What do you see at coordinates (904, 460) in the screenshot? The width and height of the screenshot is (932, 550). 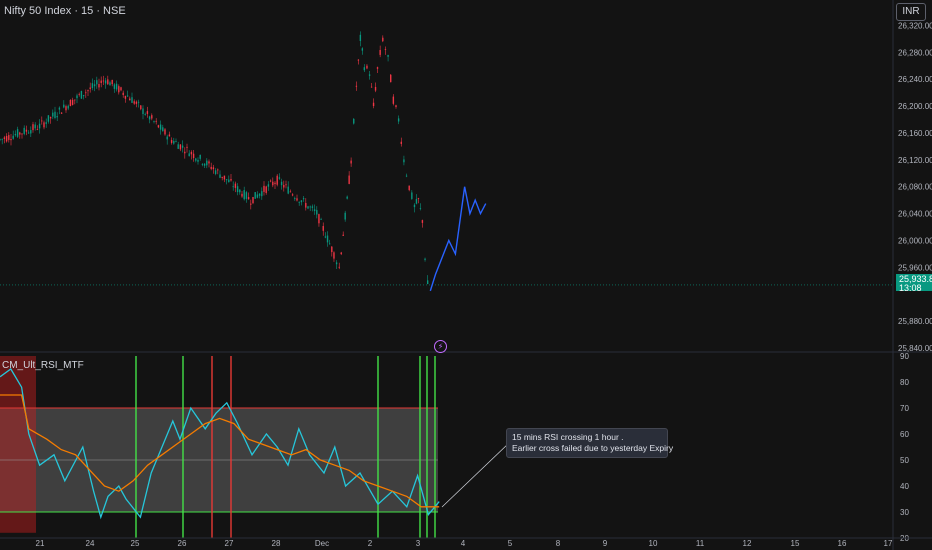 I see `rsi-tick-label: 50` at bounding box center [904, 460].